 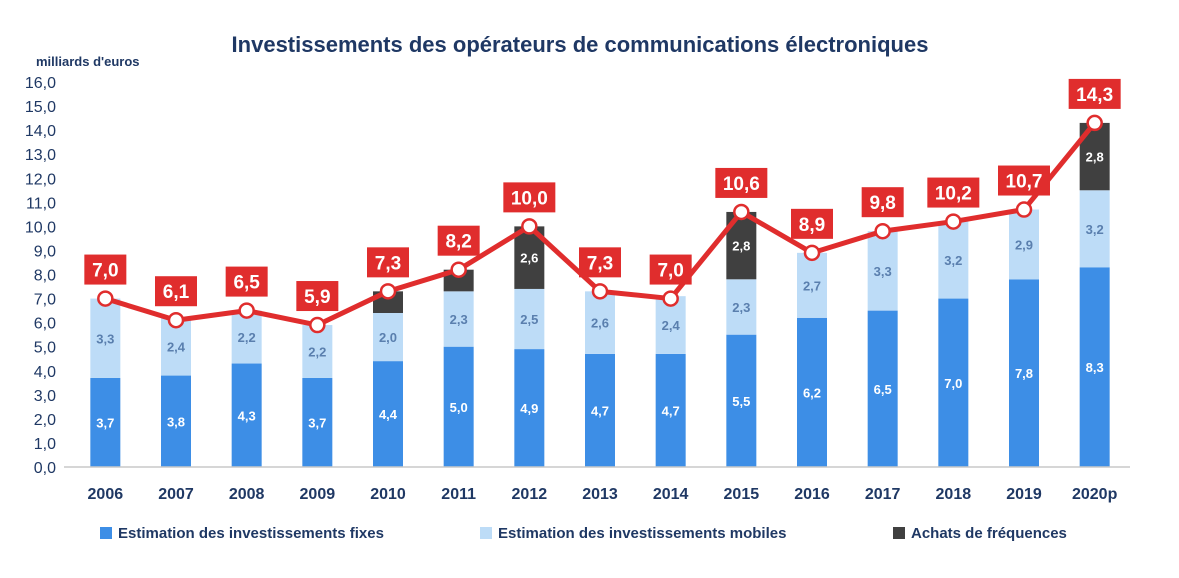 I want to click on x-tick-label: 2019, so click(x=1024, y=494).